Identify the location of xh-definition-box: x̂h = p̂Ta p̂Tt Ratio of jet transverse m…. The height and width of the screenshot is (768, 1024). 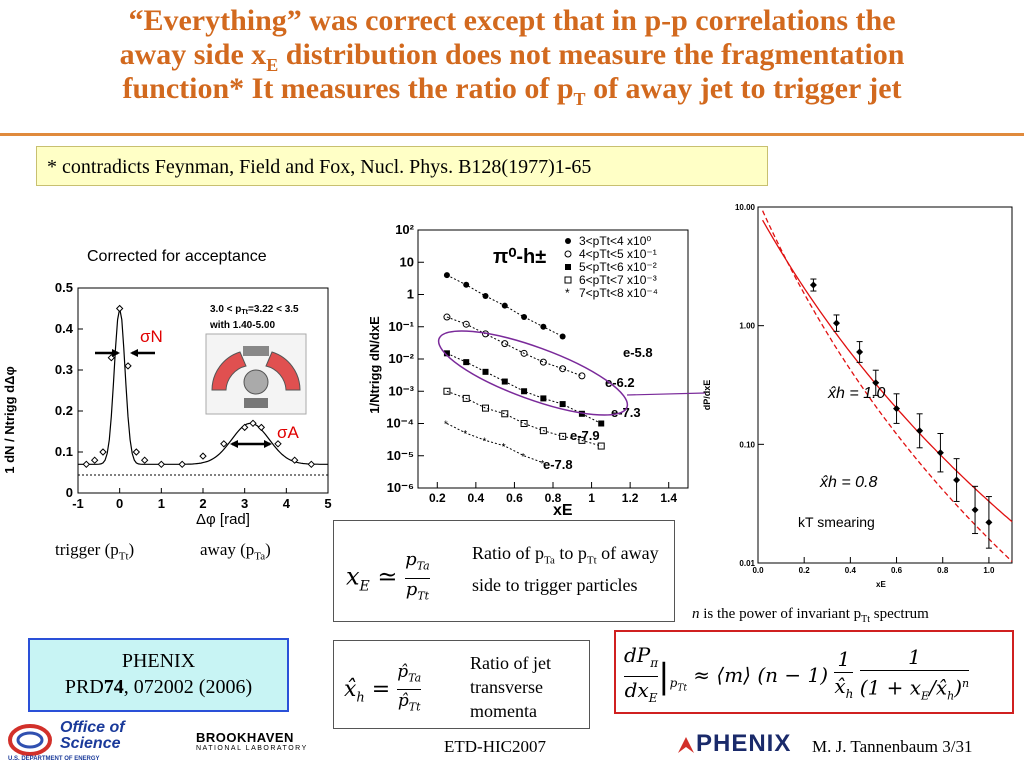
(461, 684).